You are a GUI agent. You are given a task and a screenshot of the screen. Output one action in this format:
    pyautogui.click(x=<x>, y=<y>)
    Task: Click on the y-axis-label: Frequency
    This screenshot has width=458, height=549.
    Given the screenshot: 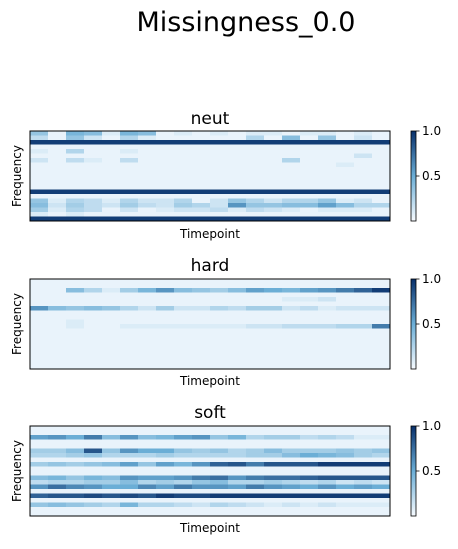 What is the action you would take?
    pyautogui.click(x=17, y=324)
    